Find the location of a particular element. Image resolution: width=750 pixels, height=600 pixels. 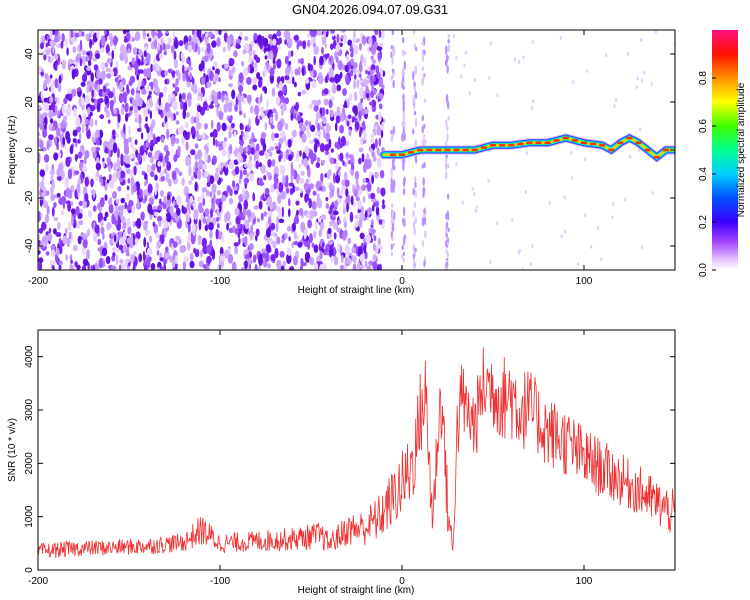

signal-peak is located at coordinates (656, 157).